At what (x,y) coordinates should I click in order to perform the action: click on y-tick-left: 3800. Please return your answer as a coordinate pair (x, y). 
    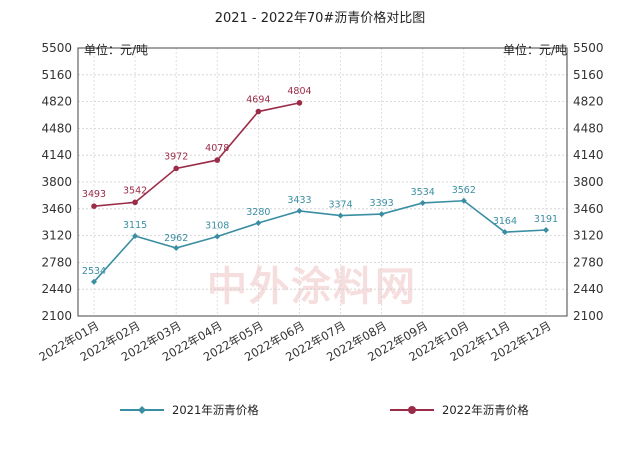
    Looking at the image, I should click on (56, 182).